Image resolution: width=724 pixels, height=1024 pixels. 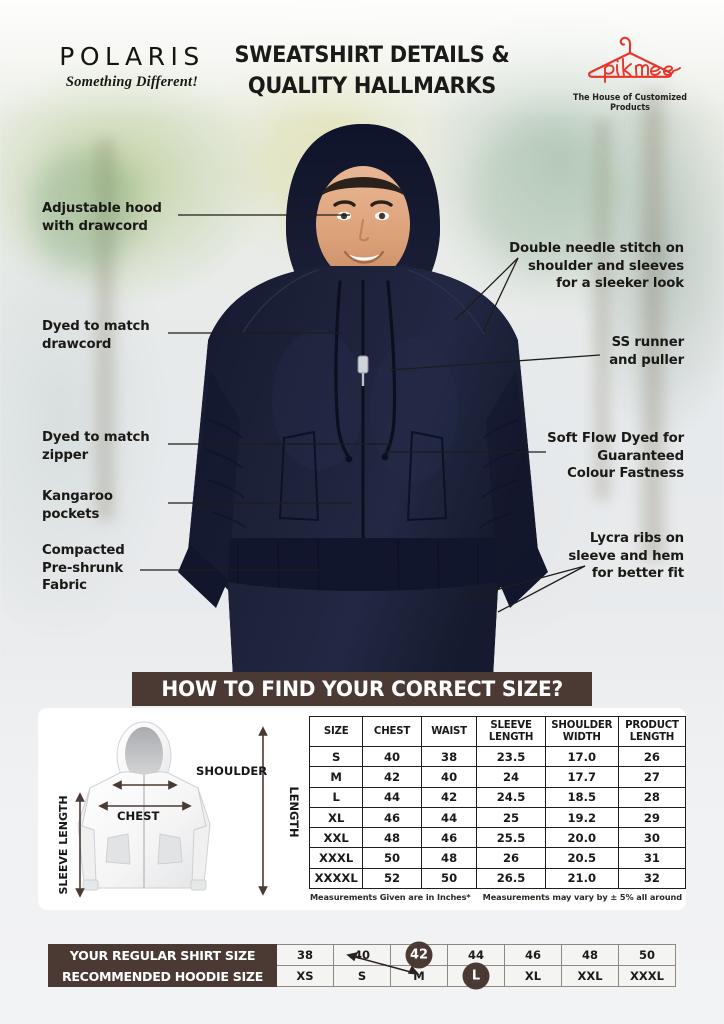 What do you see at coordinates (392, 797) in the screenshot?
I see `cell-chest: 44` at bounding box center [392, 797].